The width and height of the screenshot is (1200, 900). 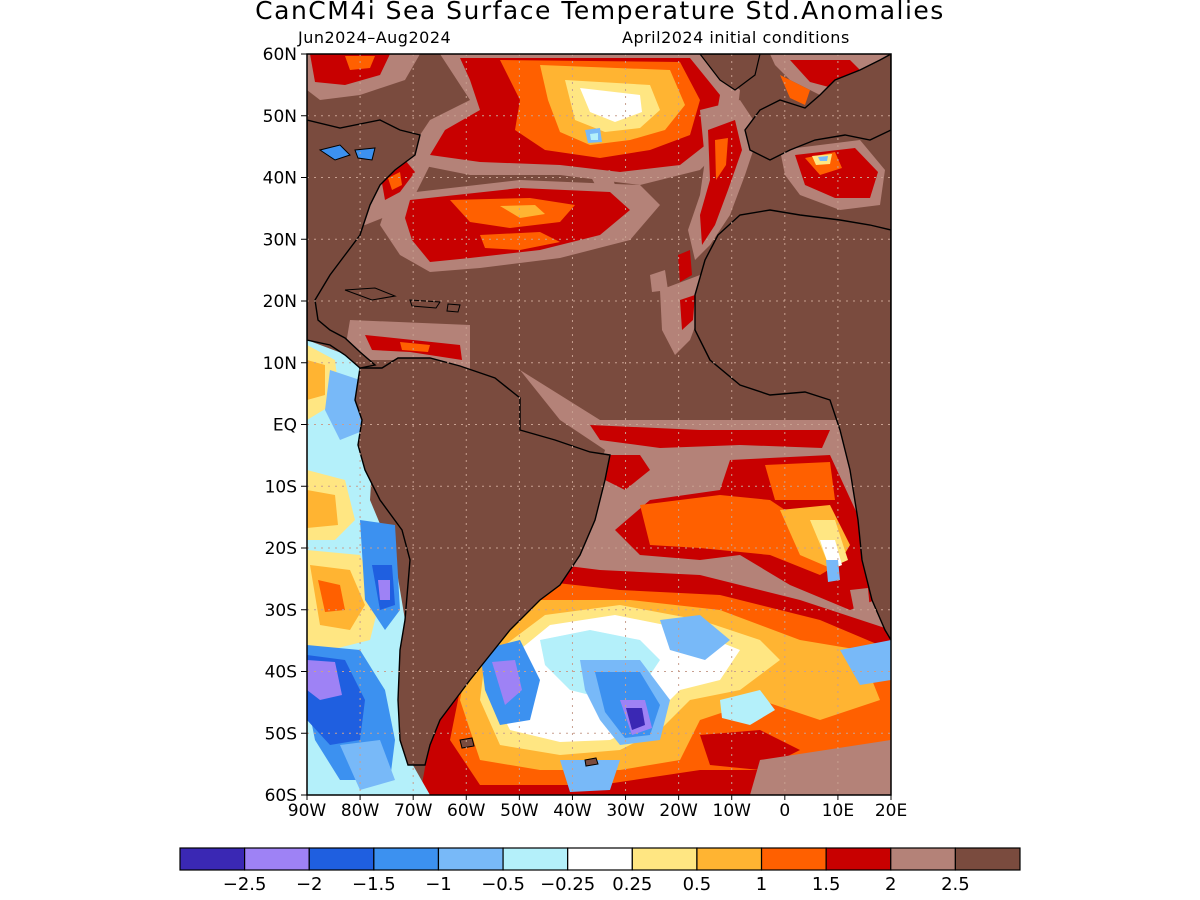 What do you see at coordinates (519, 811) in the screenshot?
I see `lon-tick-label: 50W` at bounding box center [519, 811].